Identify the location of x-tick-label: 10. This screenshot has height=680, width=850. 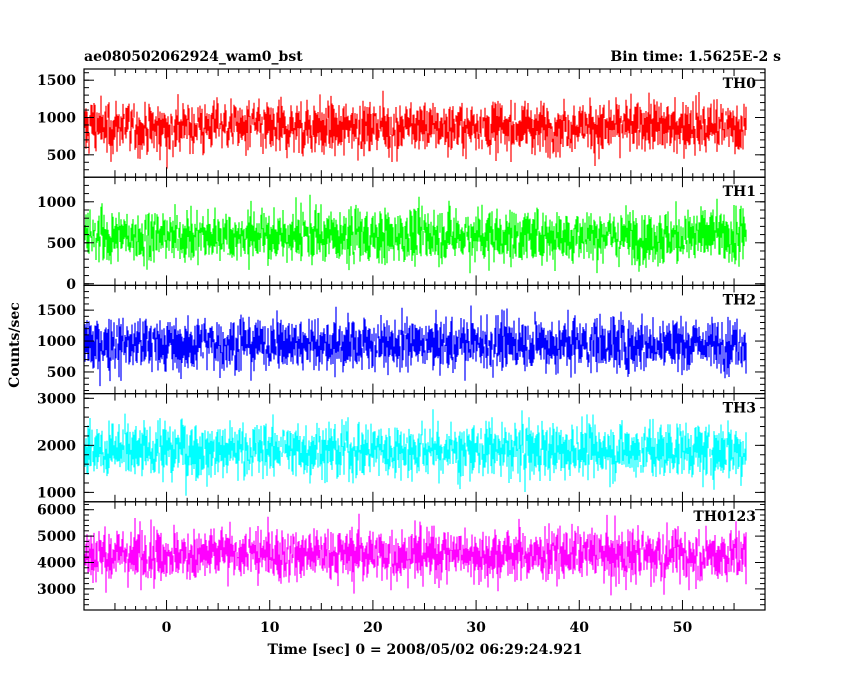
(270, 628).